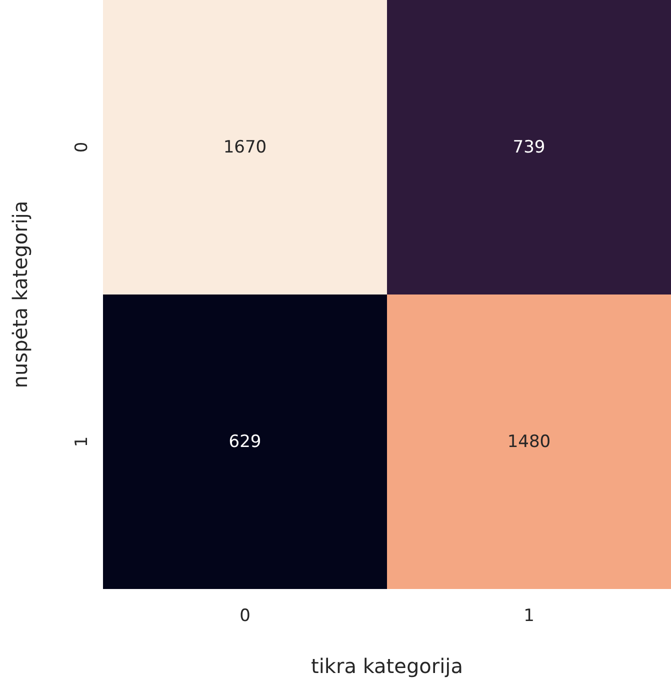 The image size is (671, 681). I want to click on data-label: 1480, so click(529, 442).